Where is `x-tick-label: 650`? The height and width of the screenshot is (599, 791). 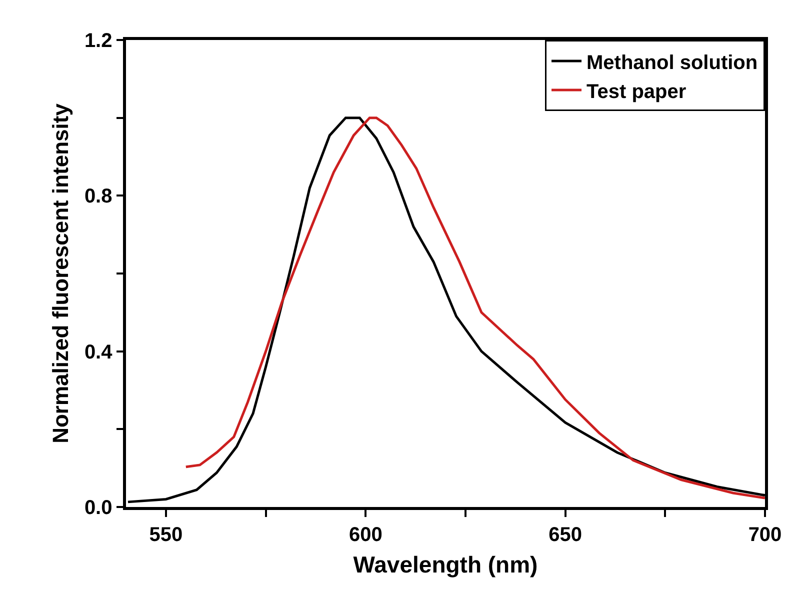 x-tick-label: 650 is located at coordinates (565, 535).